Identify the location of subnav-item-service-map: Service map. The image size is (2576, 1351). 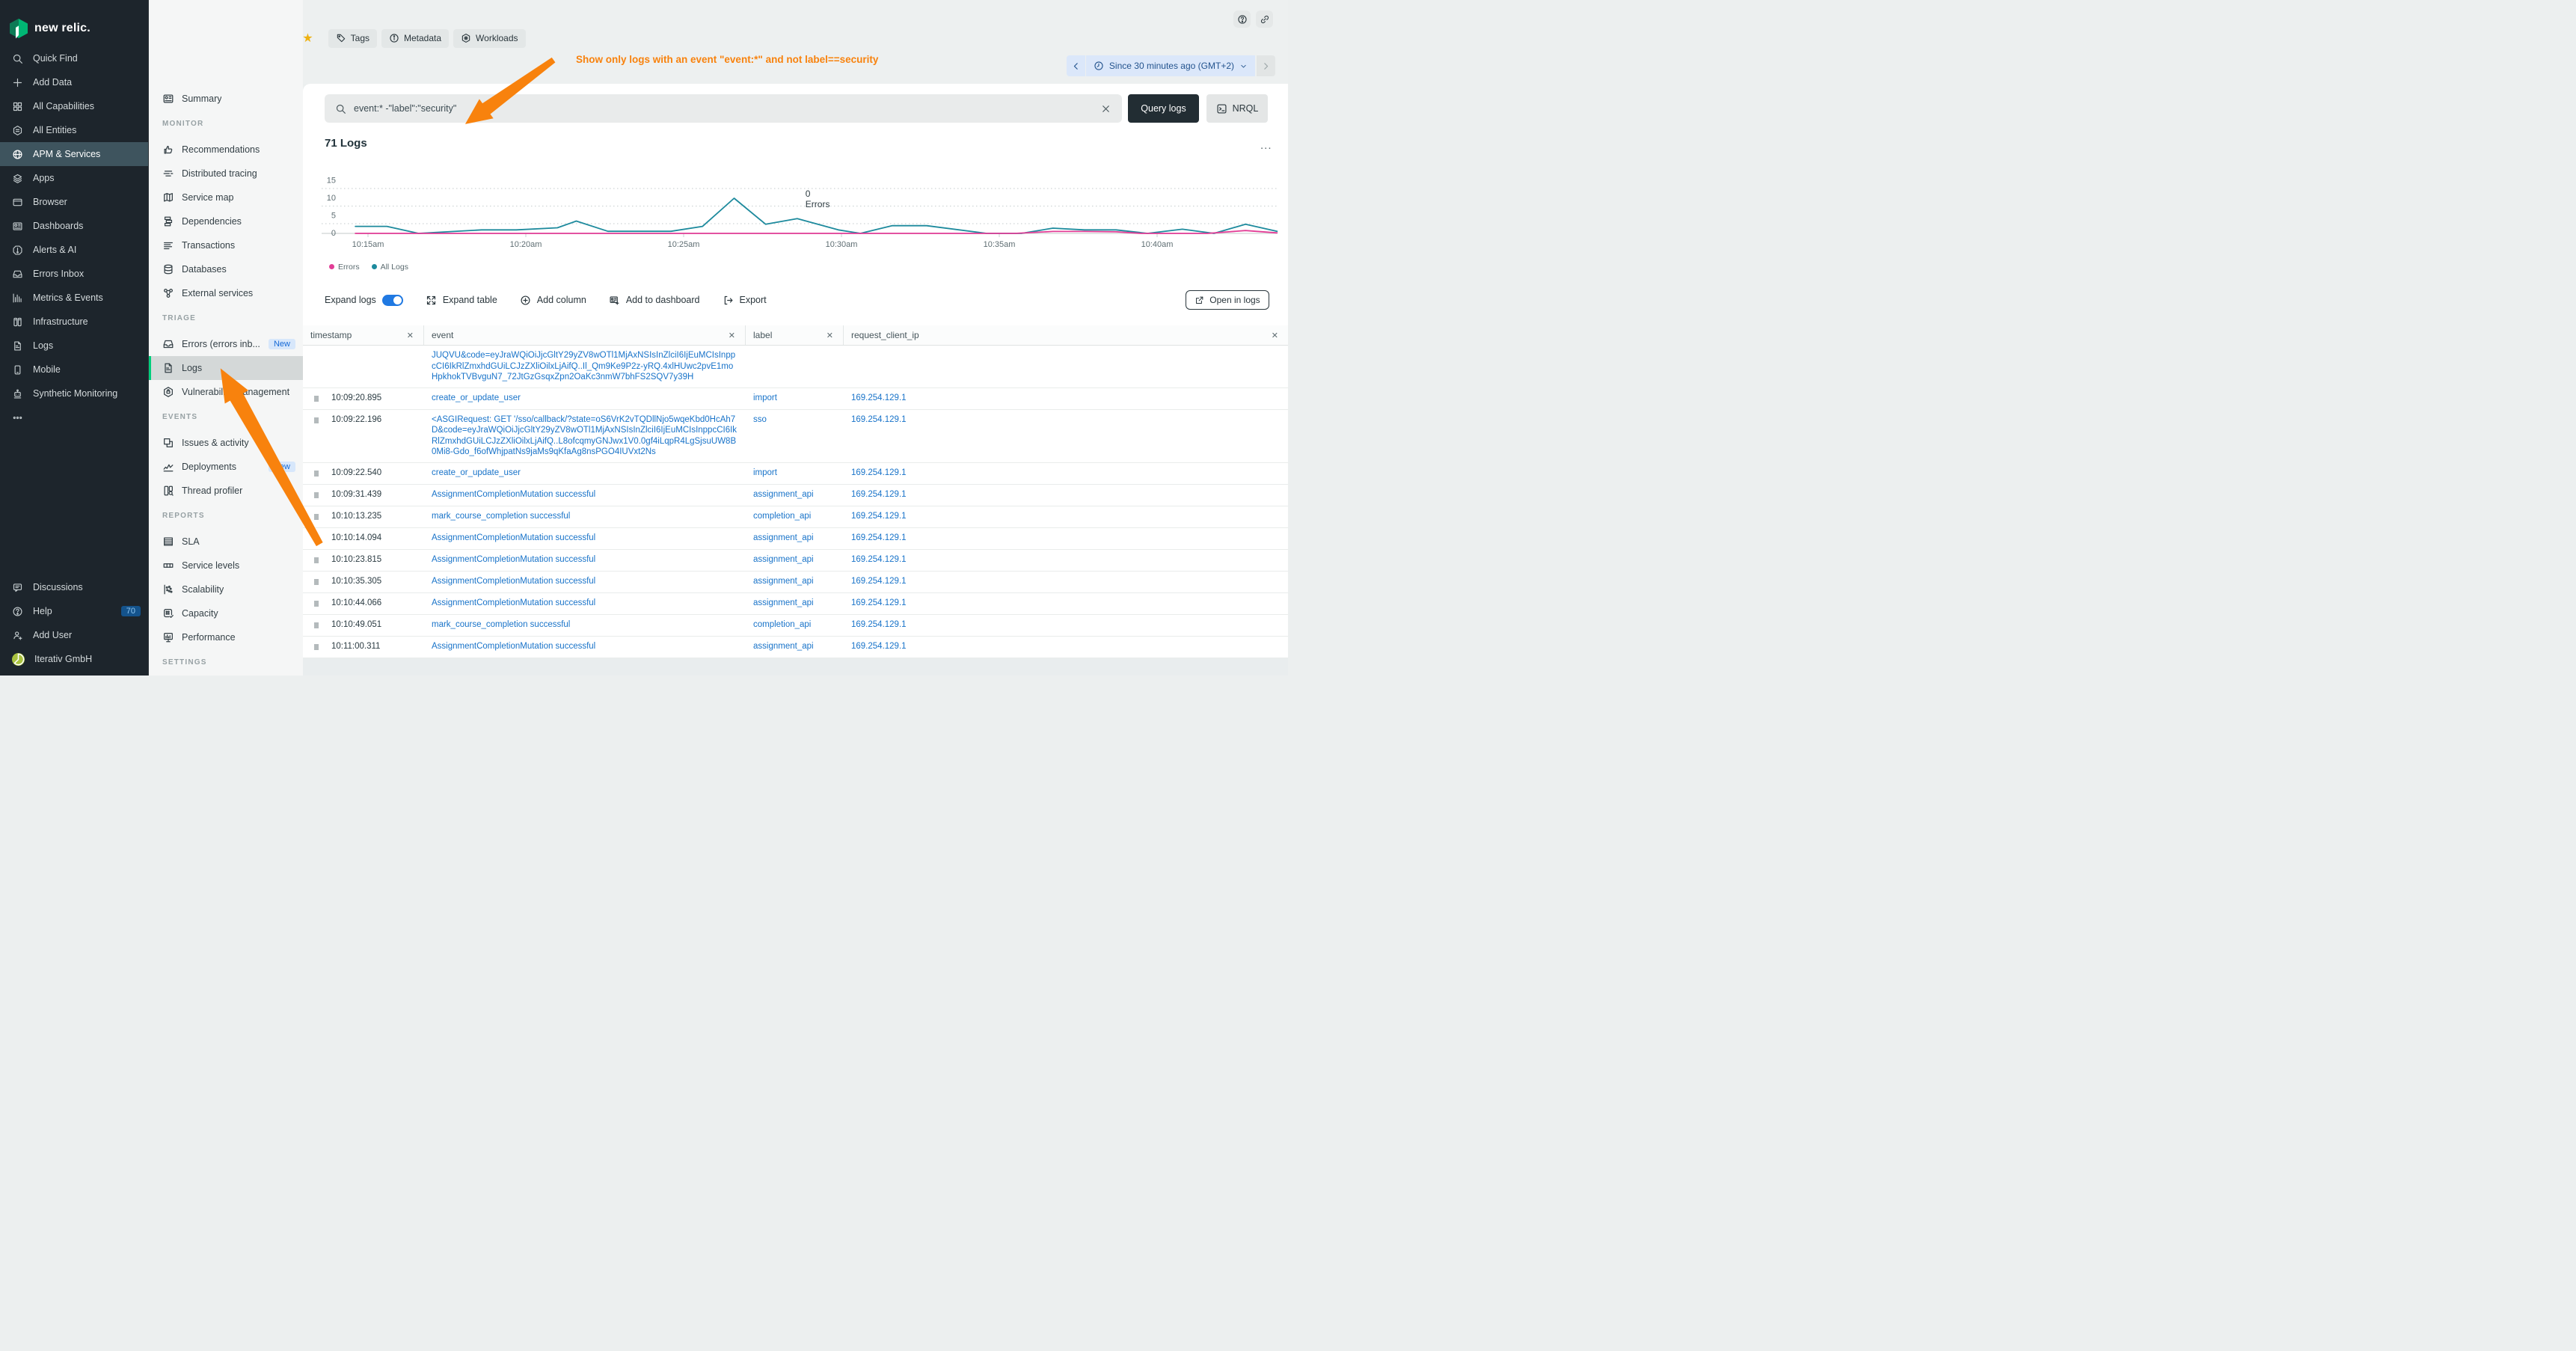
(226, 197).